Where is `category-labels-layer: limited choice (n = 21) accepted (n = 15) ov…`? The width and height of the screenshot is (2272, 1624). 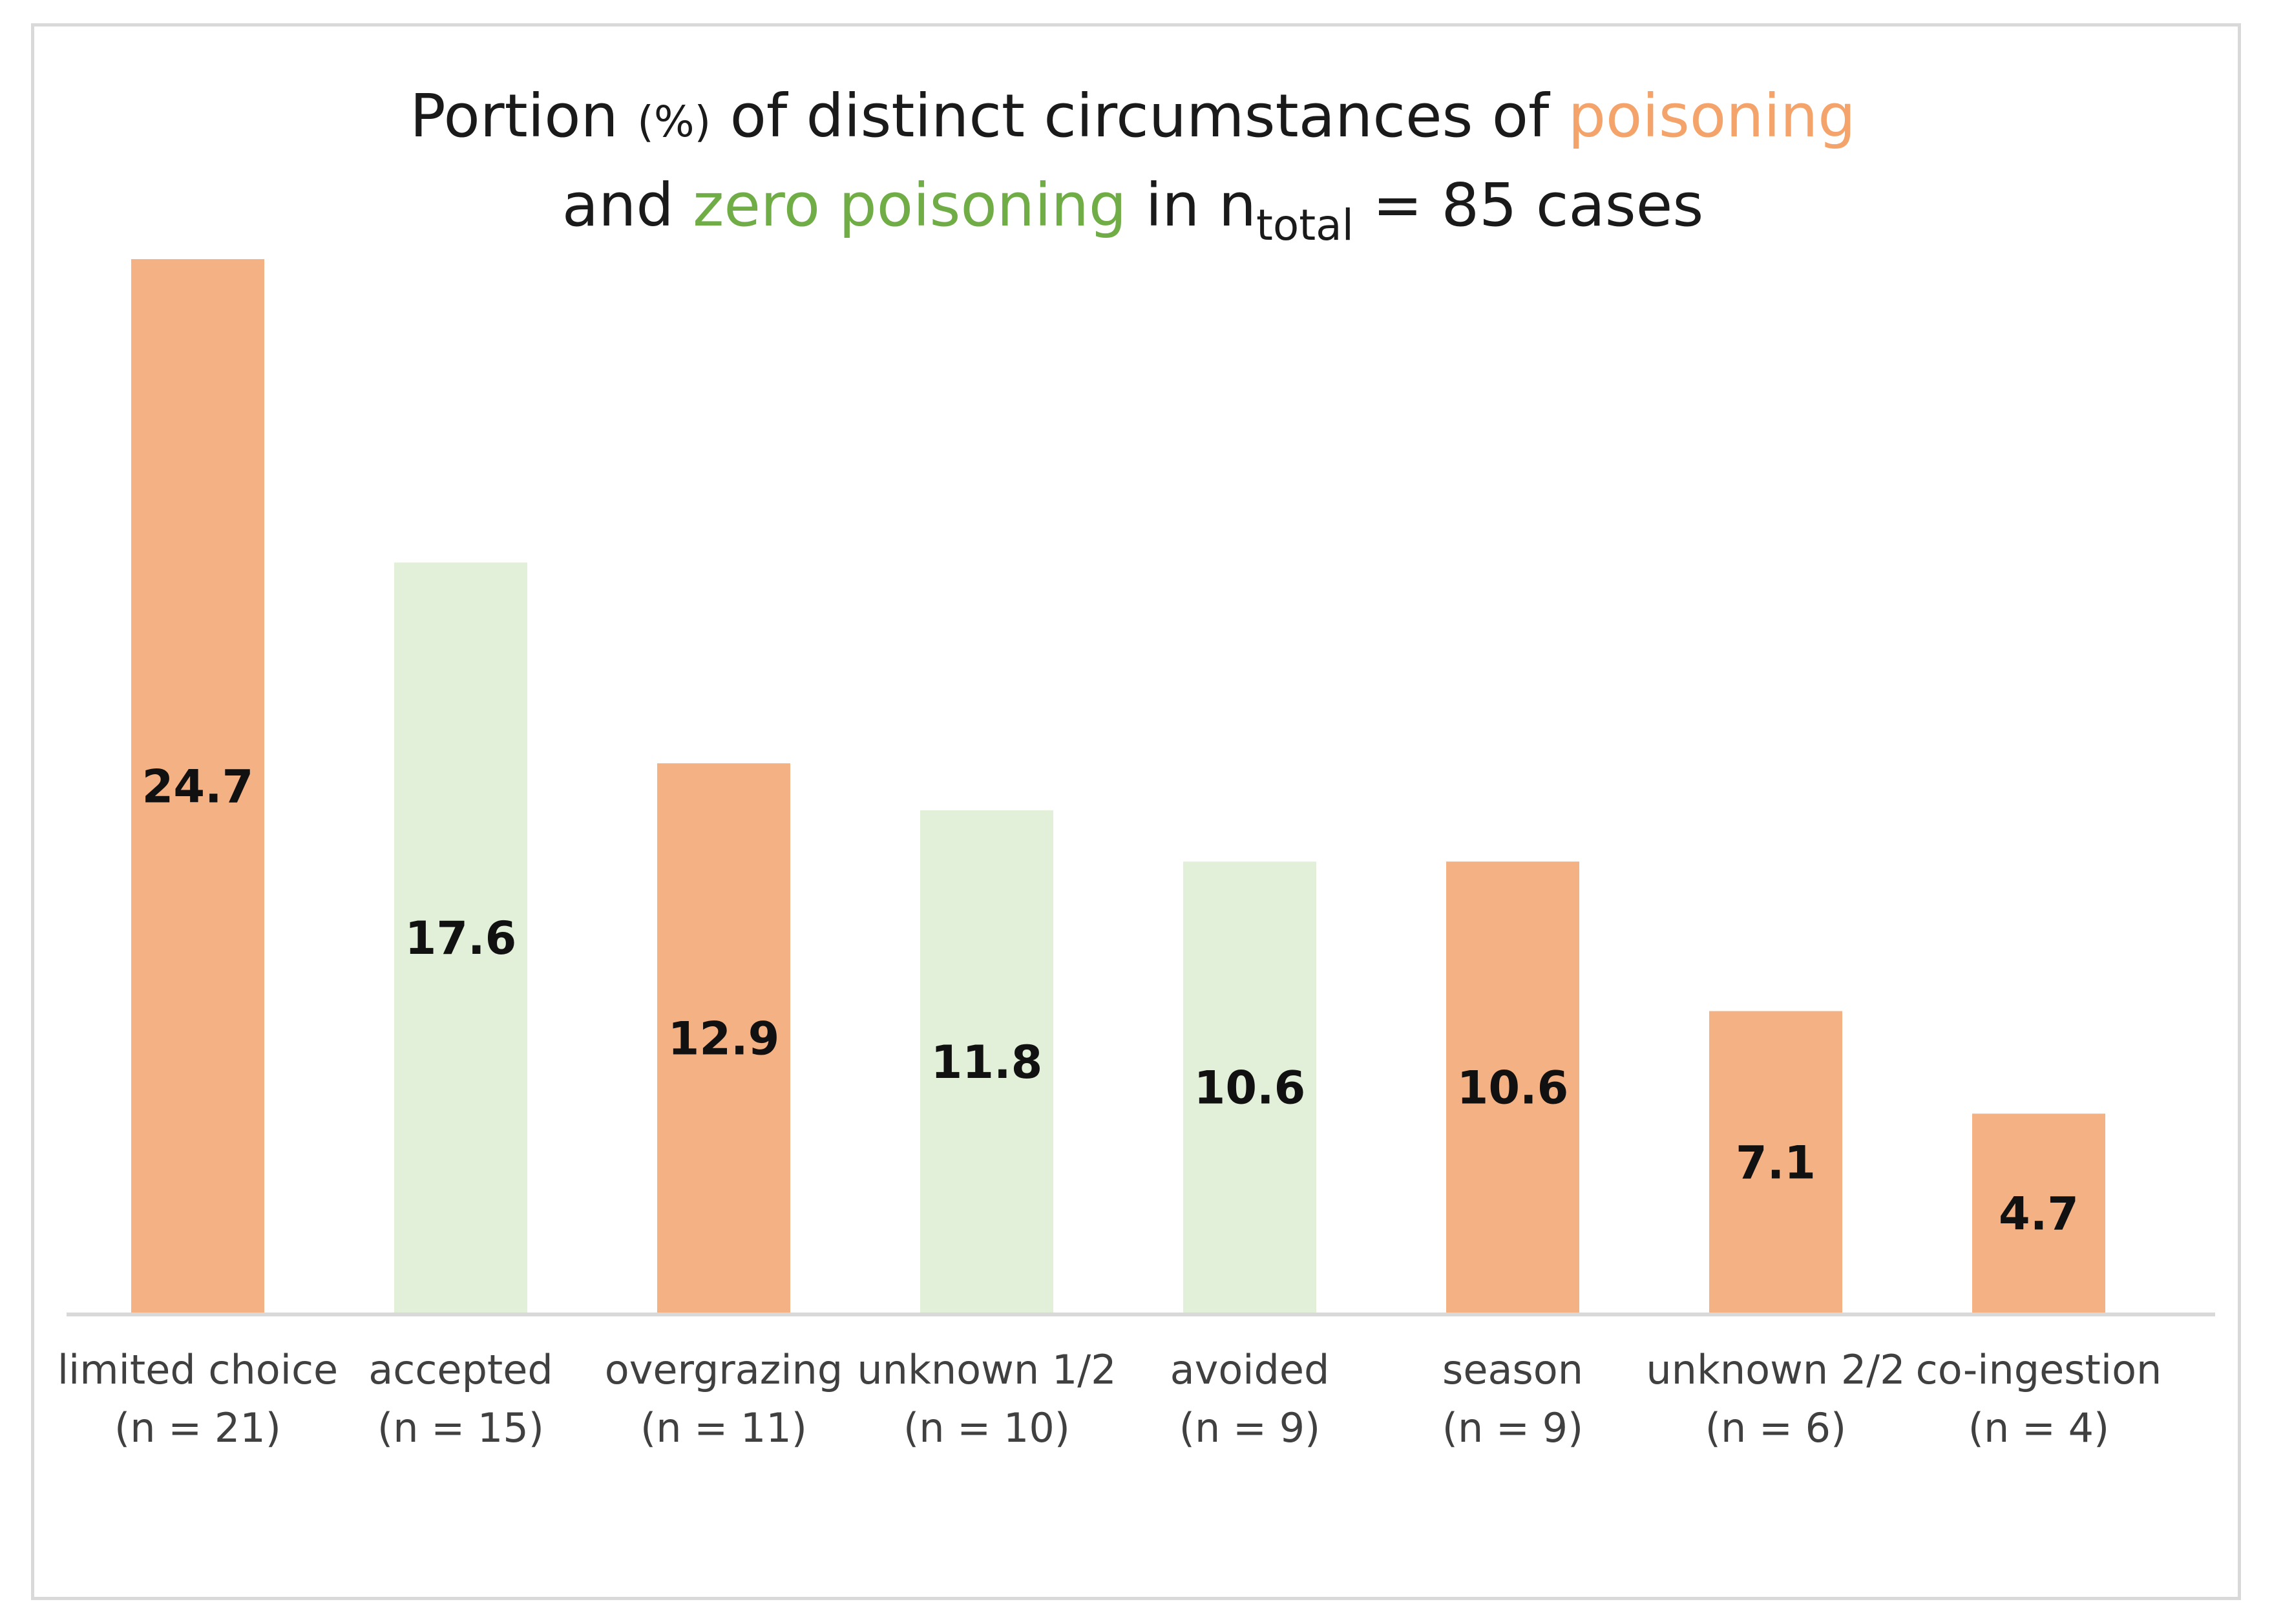 category-labels-layer: limited choice (n = 21) accepted (n = 15) ov… is located at coordinates (1110, 1398).